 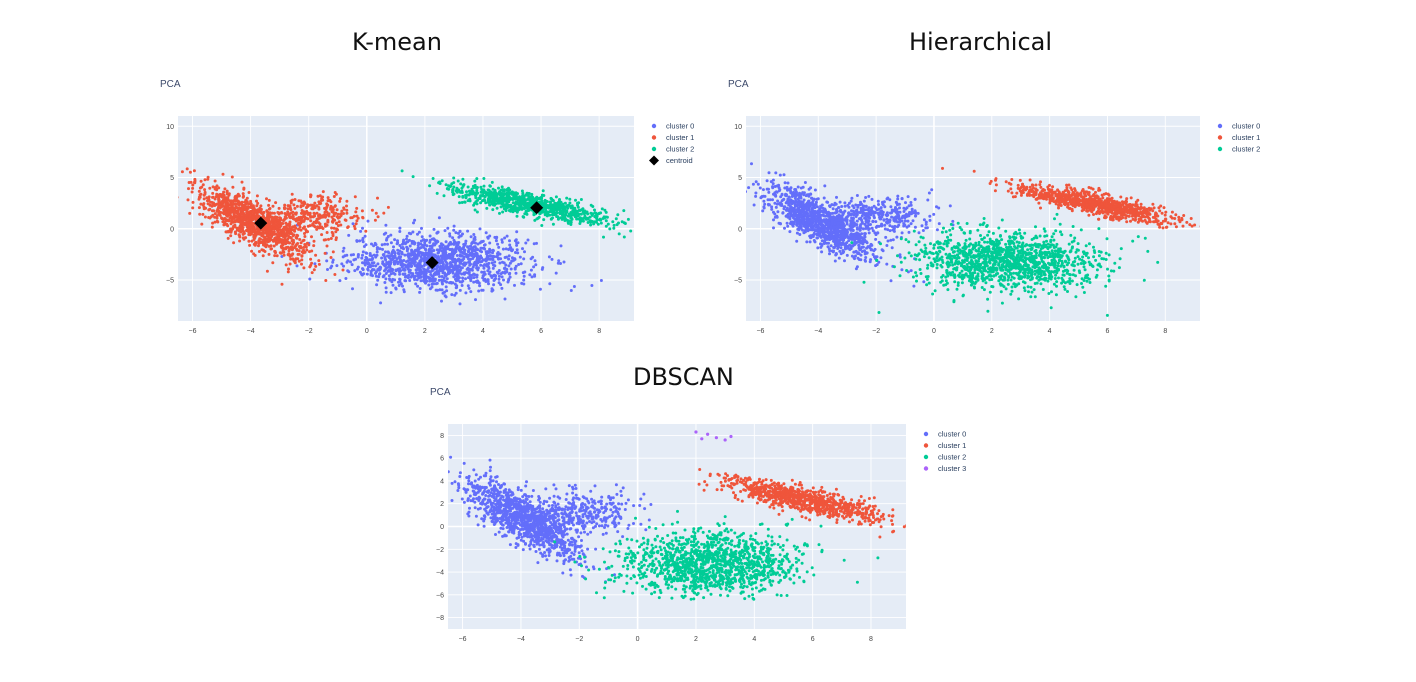 What do you see at coordinates (680, 126) in the screenshot?
I see `legend-label: cluster 0` at bounding box center [680, 126].